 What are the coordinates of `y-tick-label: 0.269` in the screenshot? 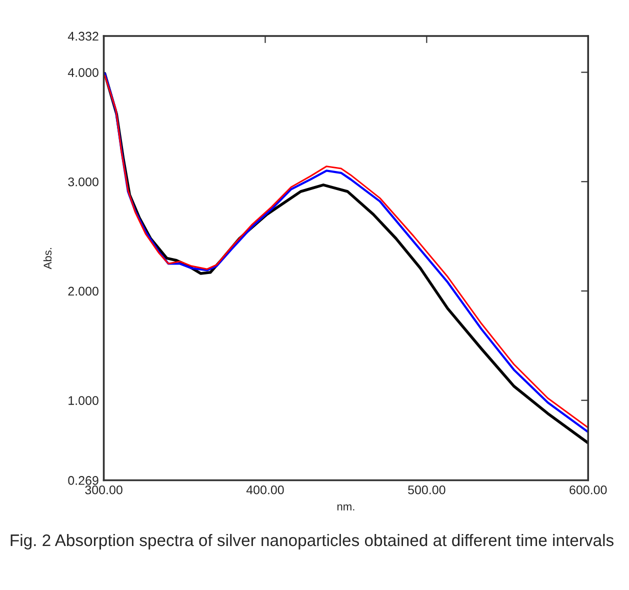 It's located at (83, 480).